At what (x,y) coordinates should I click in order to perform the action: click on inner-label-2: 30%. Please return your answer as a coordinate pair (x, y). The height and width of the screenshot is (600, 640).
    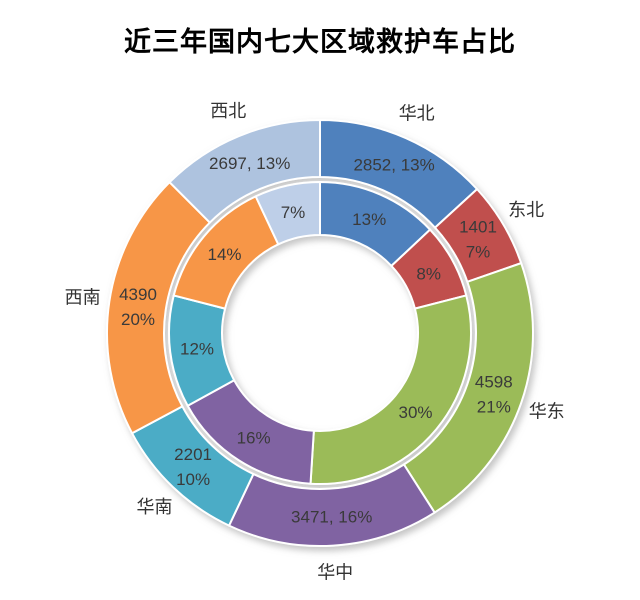
    Looking at the image, I should click on (415, 412).